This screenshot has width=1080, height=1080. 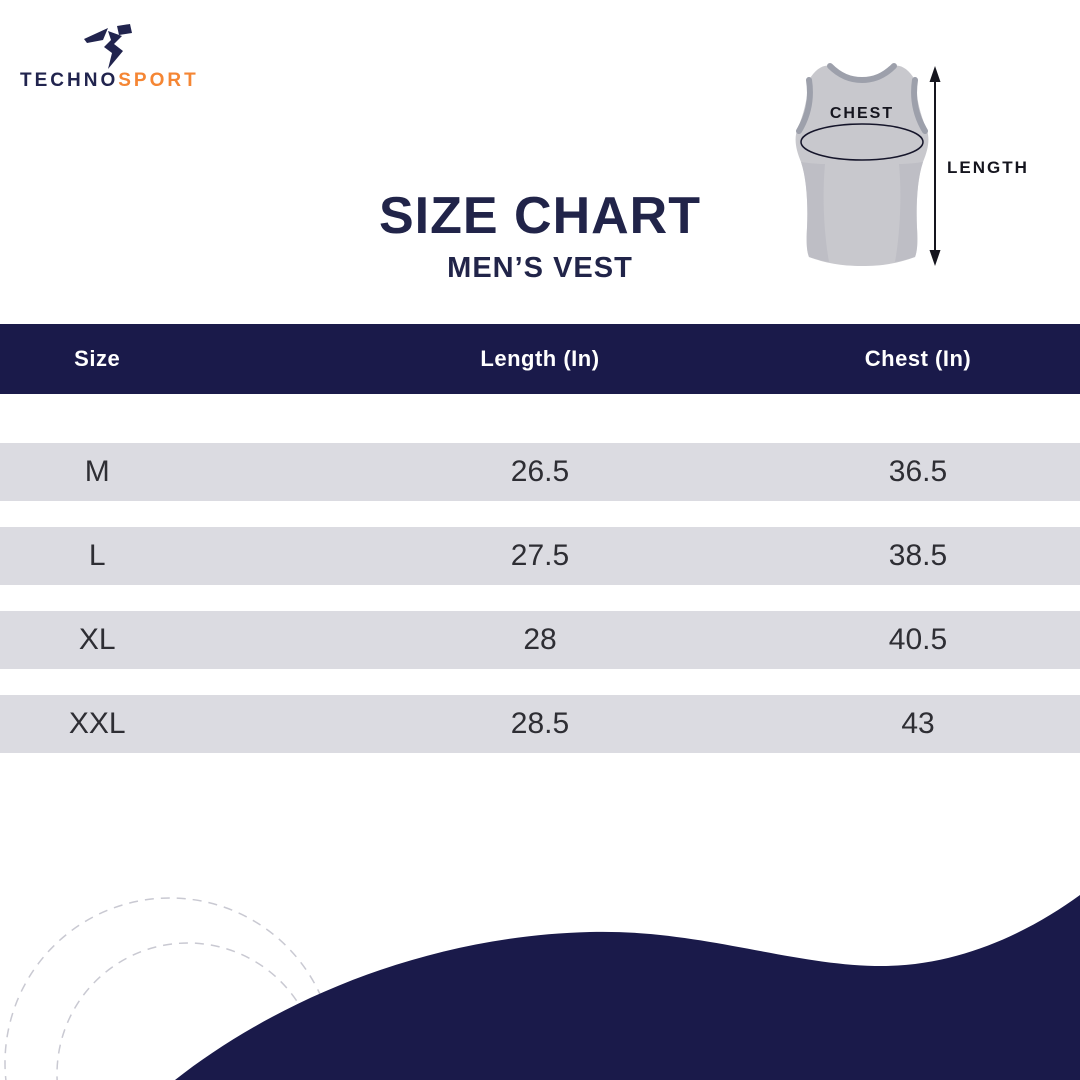 What do you see at coordinates (862, 73) in the screenshot?
I see `vest-neck-trim` at bounding box center [862, 73].